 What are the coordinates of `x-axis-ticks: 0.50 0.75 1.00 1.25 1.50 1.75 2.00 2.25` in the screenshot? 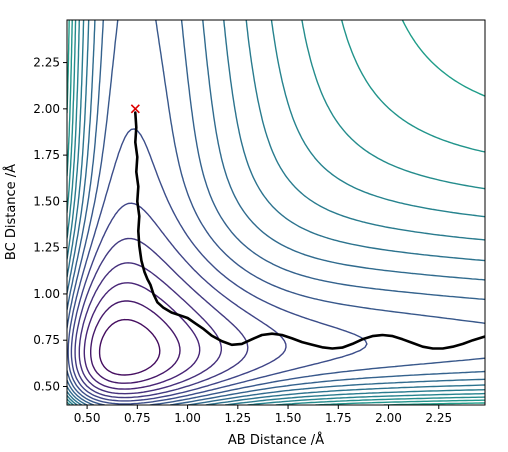 It's located at (263, 415).